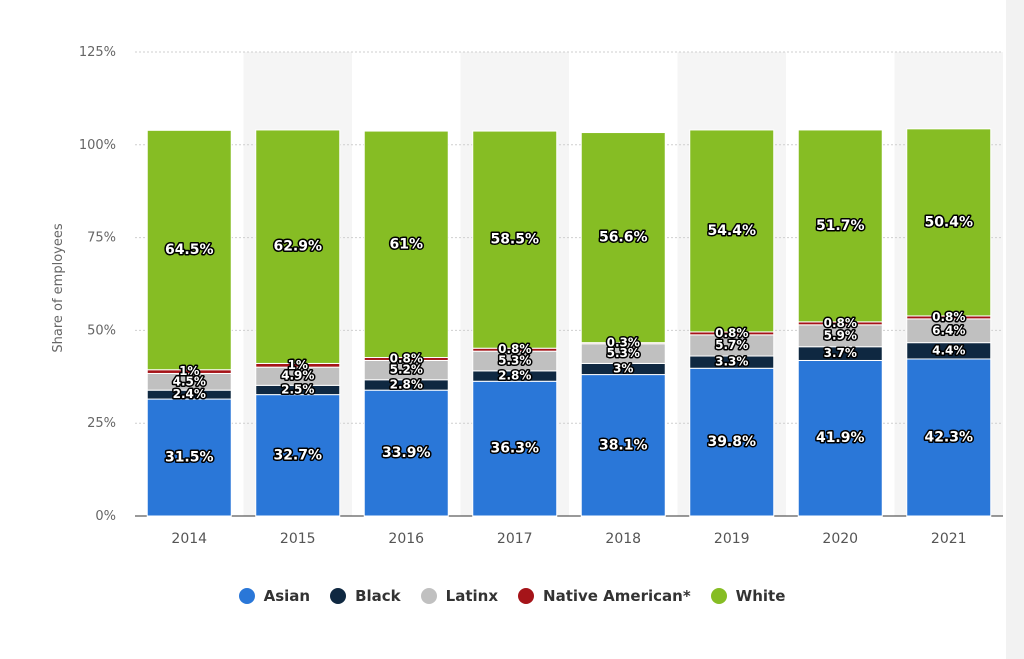 The height and width of the screenshot is (659, 1024). What do you see at coordinates (83, 284) in the screenshot?
I see `y-axis: 0% 25% 50% 75% 100% 125% Share of employees` at bounding box center [83, 284].